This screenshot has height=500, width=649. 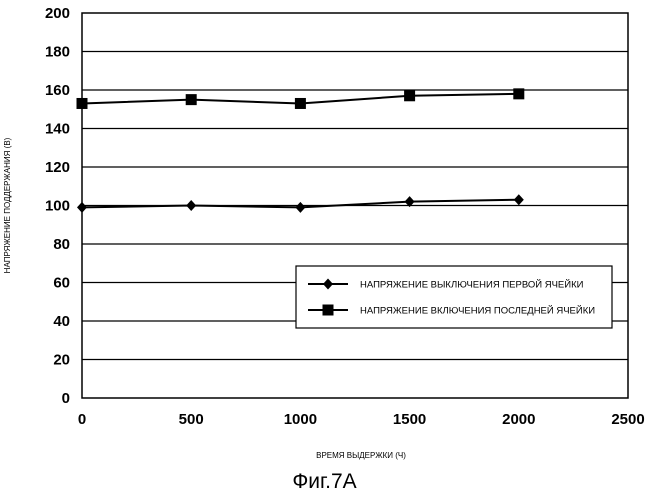 What do you see at coordinates (57, 90) in the screenshot?
I see `y-tick-label: 160` at bounding box center [57, 90].